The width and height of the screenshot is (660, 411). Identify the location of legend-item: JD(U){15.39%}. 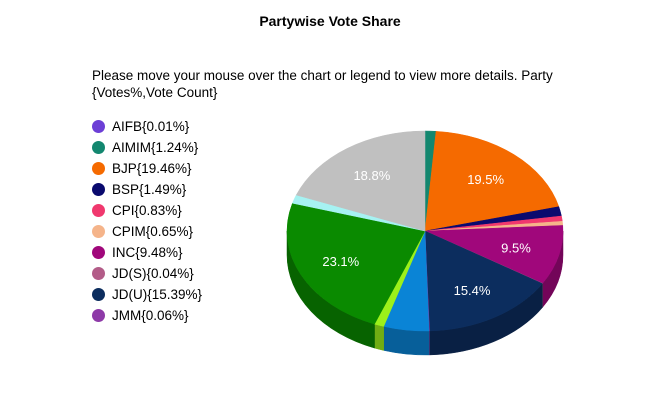
(147, 294).